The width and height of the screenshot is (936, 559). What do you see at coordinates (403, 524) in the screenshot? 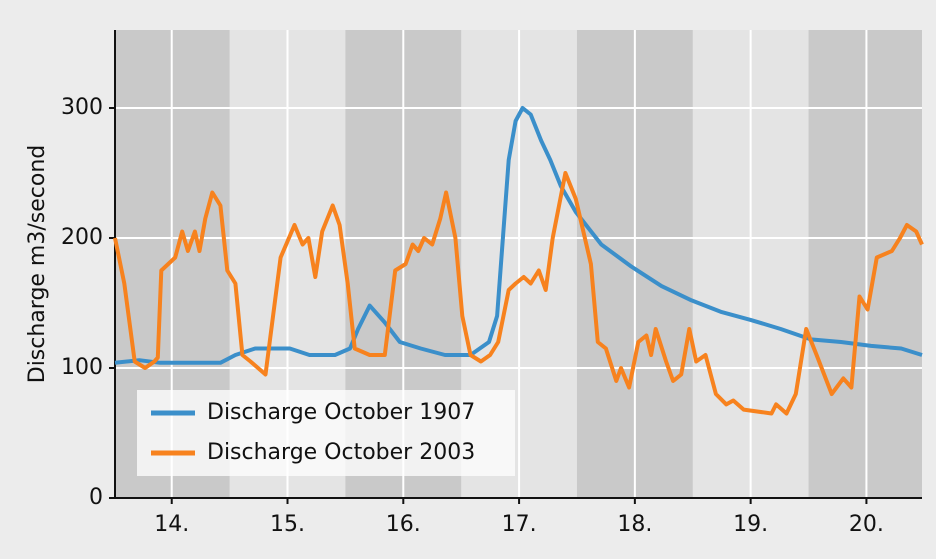
I see `x-tick-label: 16.` at bounding box center [403, 524].